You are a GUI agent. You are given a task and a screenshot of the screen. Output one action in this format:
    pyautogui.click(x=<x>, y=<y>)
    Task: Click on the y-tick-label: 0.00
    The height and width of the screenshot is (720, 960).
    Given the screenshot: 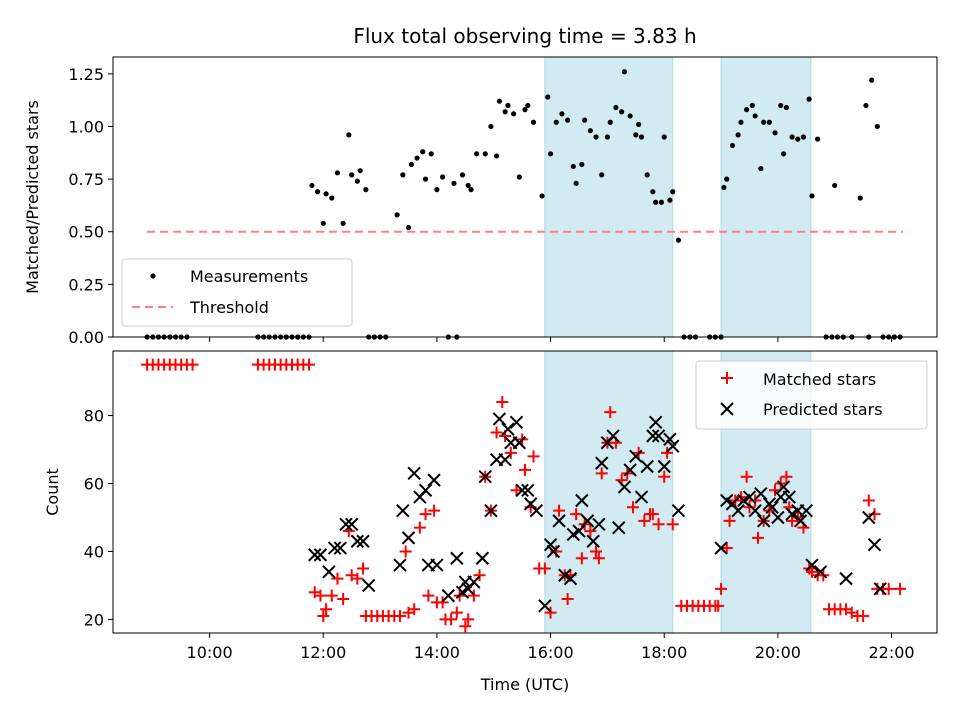 What is the action you would take?
    pyautogui.click(x=86, y=337)
    